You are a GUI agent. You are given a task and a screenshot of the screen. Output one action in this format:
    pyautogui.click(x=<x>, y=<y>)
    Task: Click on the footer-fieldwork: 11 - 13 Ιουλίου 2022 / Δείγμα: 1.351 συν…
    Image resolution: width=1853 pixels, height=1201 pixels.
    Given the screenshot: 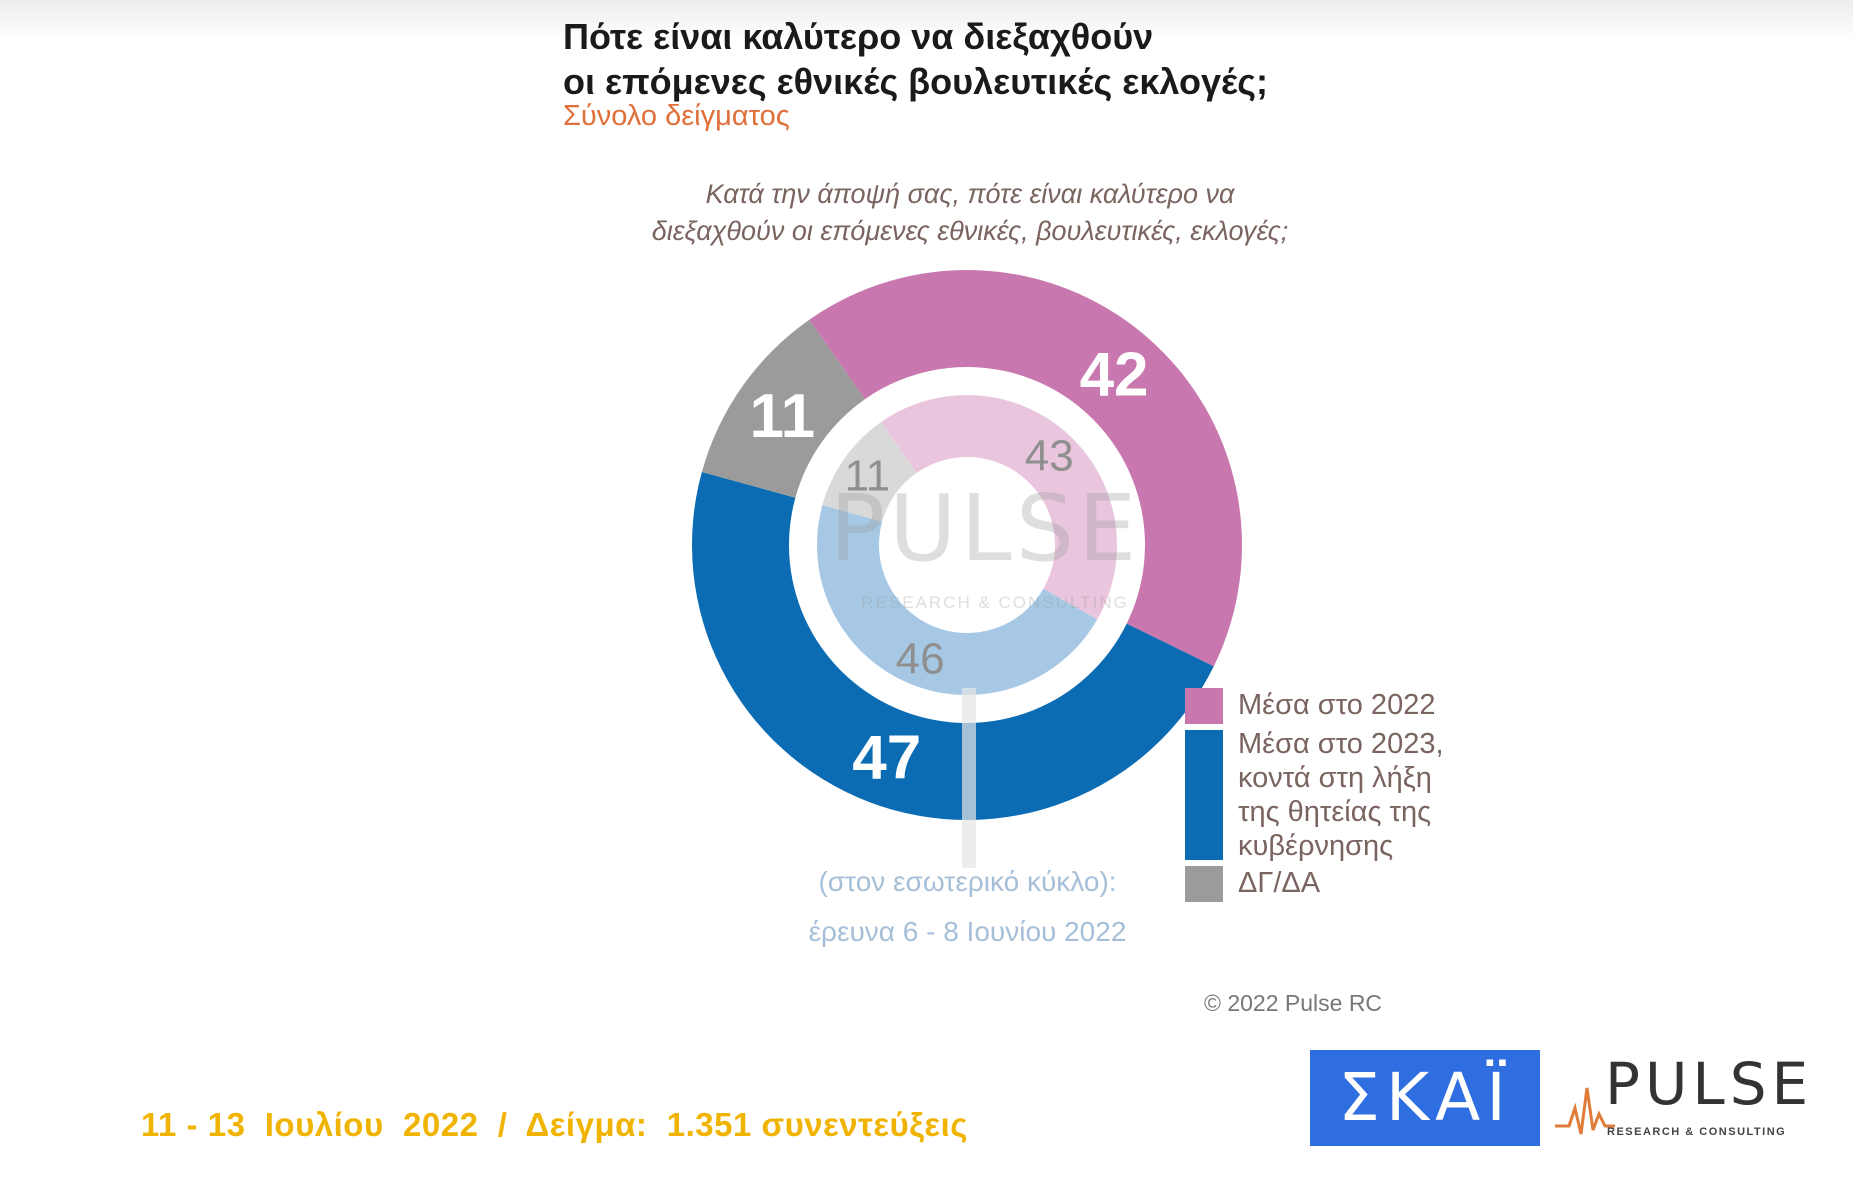 What is the action you would take?
    pyautogui.click(x=554, y=1124)
    